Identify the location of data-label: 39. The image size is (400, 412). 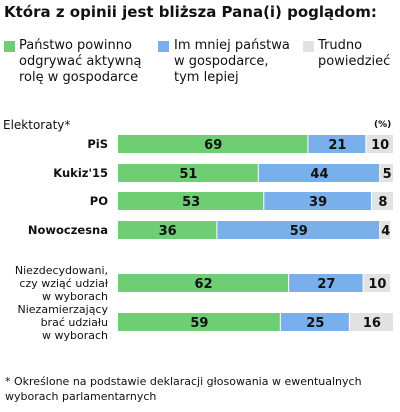
(318, 202).